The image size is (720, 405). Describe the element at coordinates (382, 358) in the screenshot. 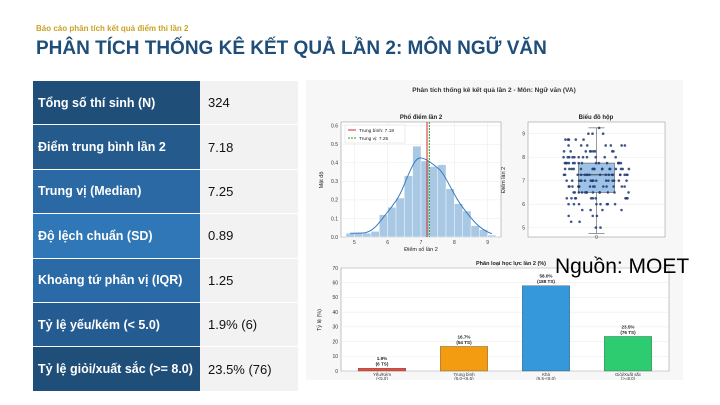

I see `bar-value-label: 1.9%` at that location.